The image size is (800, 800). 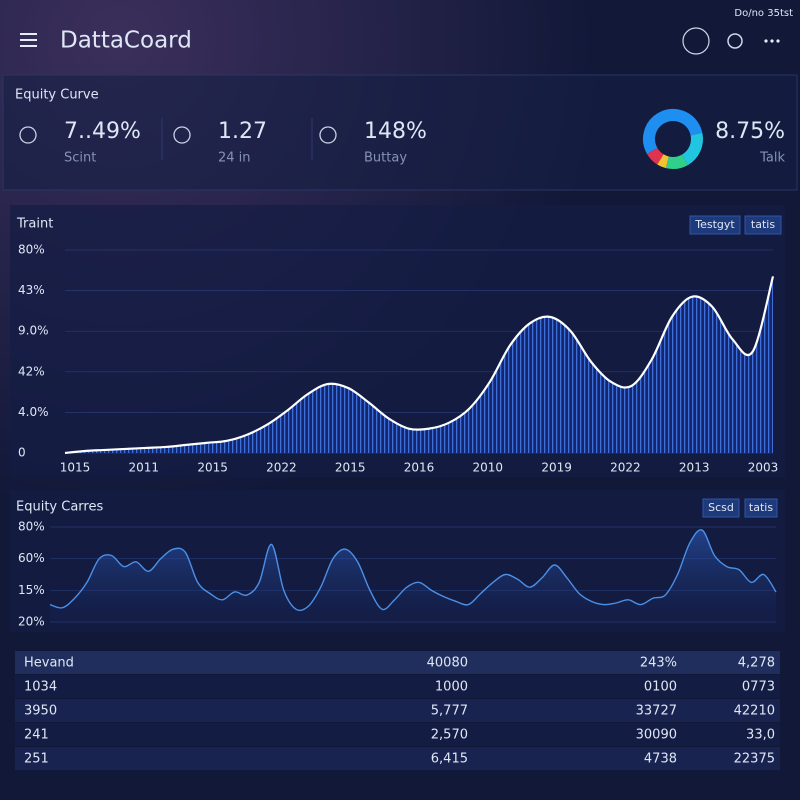 What do you see at coordinates (144, 468) in the screenshot?
I see `x-tick-label: 2011` at bounding box center [144, 468].